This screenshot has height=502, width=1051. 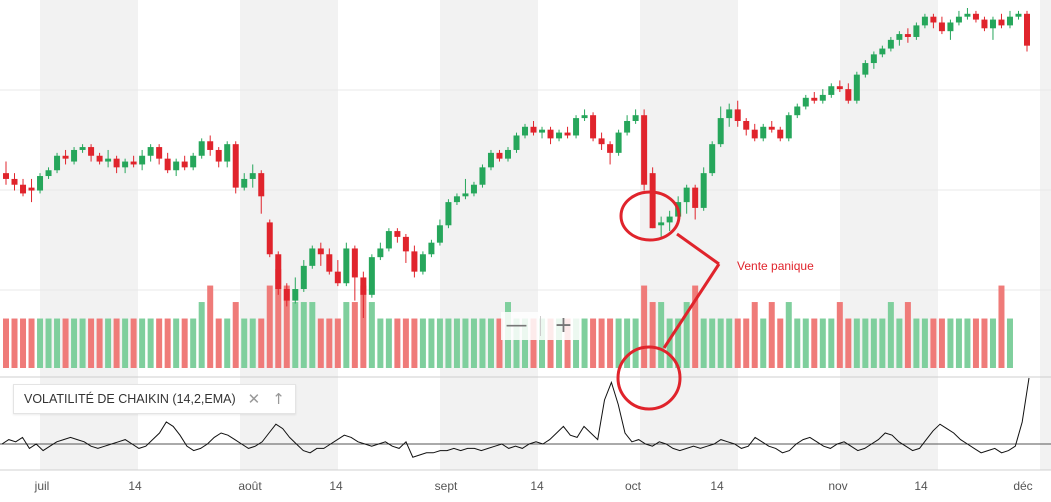 I want to click on zoom-controls: — +, so click(x=540, y=326).